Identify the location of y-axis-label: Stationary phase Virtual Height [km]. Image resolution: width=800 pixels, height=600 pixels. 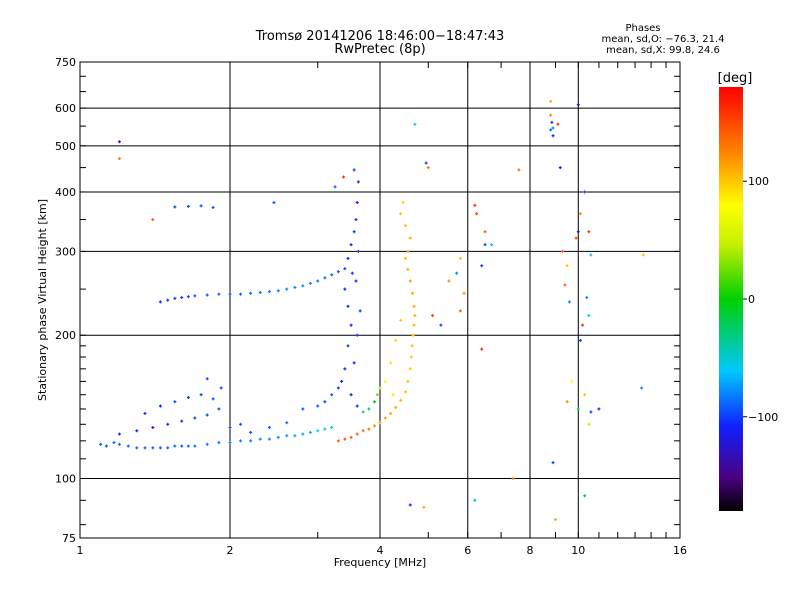
(42, 300).